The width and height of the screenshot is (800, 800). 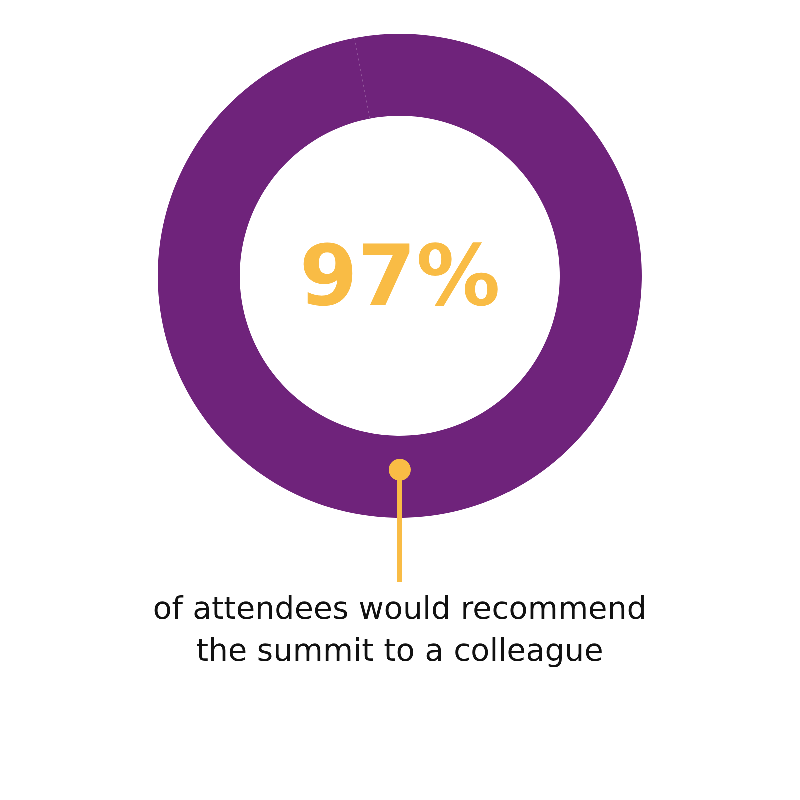 What do you see at coordinates (400, 630) in the screenshot?
I see `text: of attendees would recommend the summit to a colleague` at bounding box center [400, 630].